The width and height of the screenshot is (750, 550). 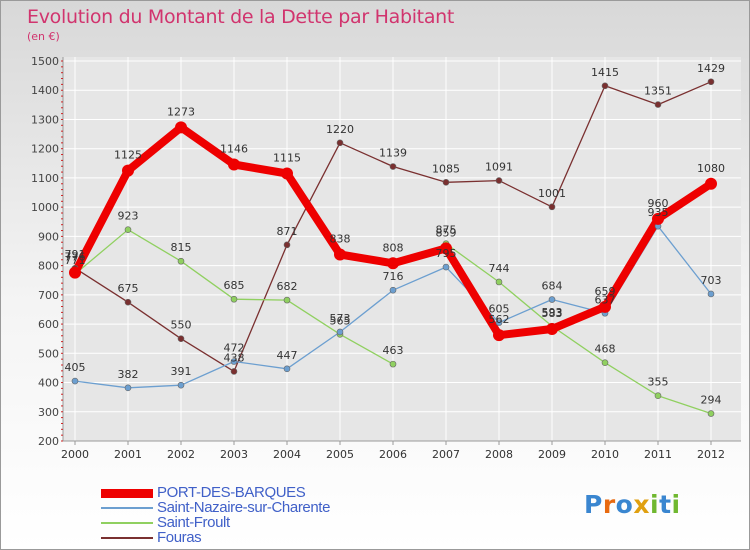 What do you see at coordinates (287, 231) in the screenshot?
I see `data-label-fouras: 871` at bounding box center [287, 231].